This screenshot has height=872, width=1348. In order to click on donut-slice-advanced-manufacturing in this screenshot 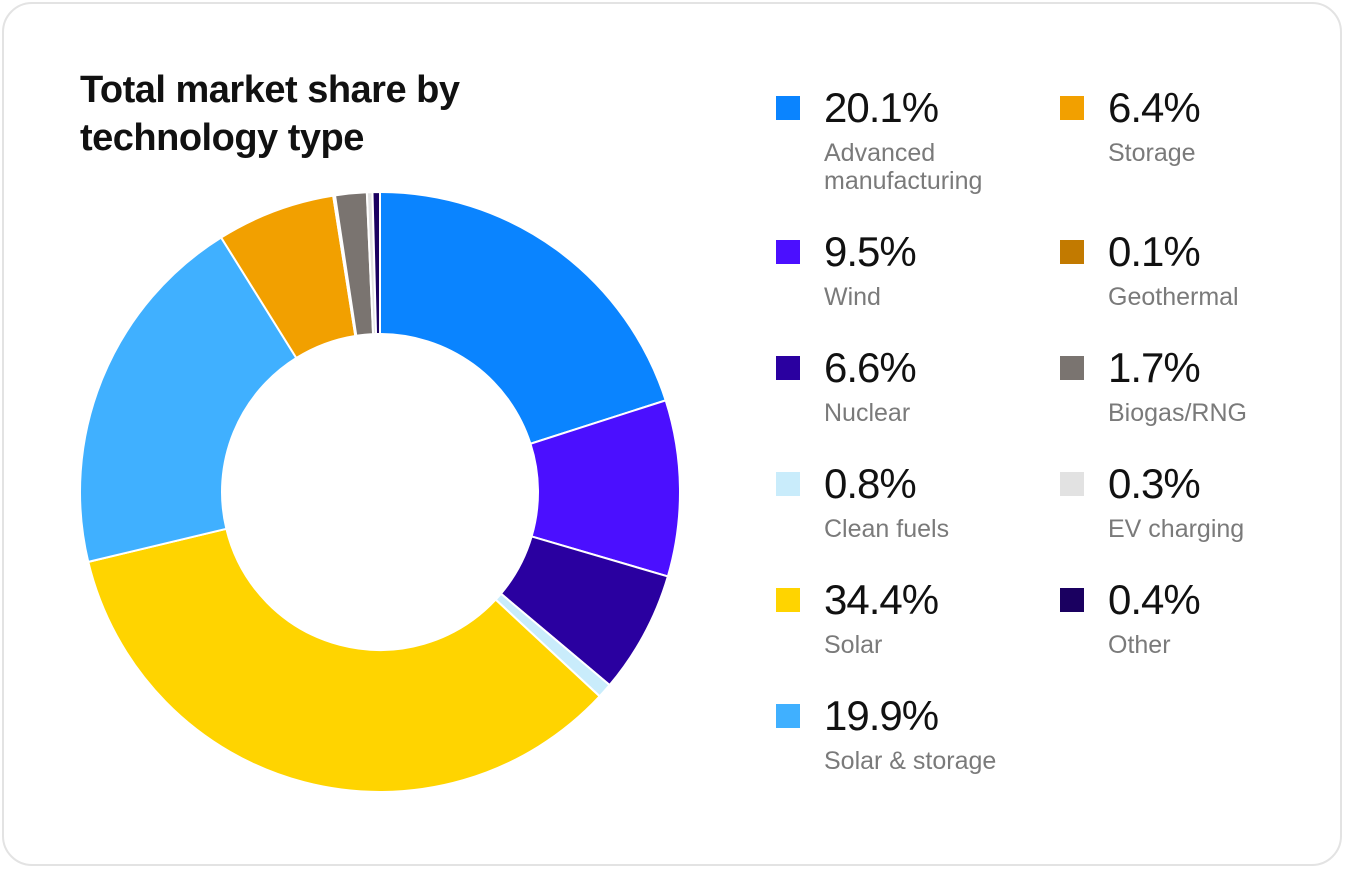, I will do `click(523, 317)`.